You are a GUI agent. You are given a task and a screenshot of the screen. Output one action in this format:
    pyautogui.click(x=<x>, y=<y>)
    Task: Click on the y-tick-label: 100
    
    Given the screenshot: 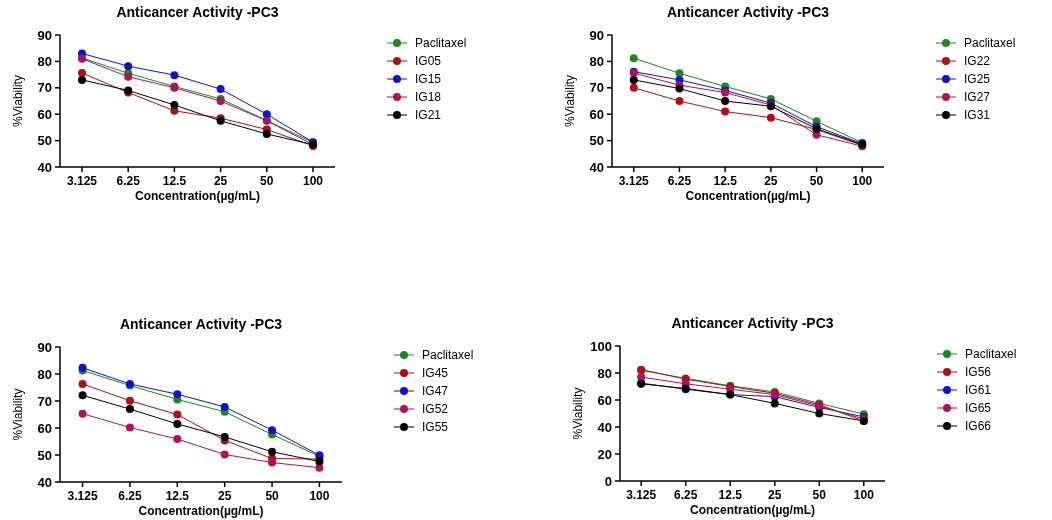 What is the action you would take?
    pyautogui.click(x=601, y=346)
    